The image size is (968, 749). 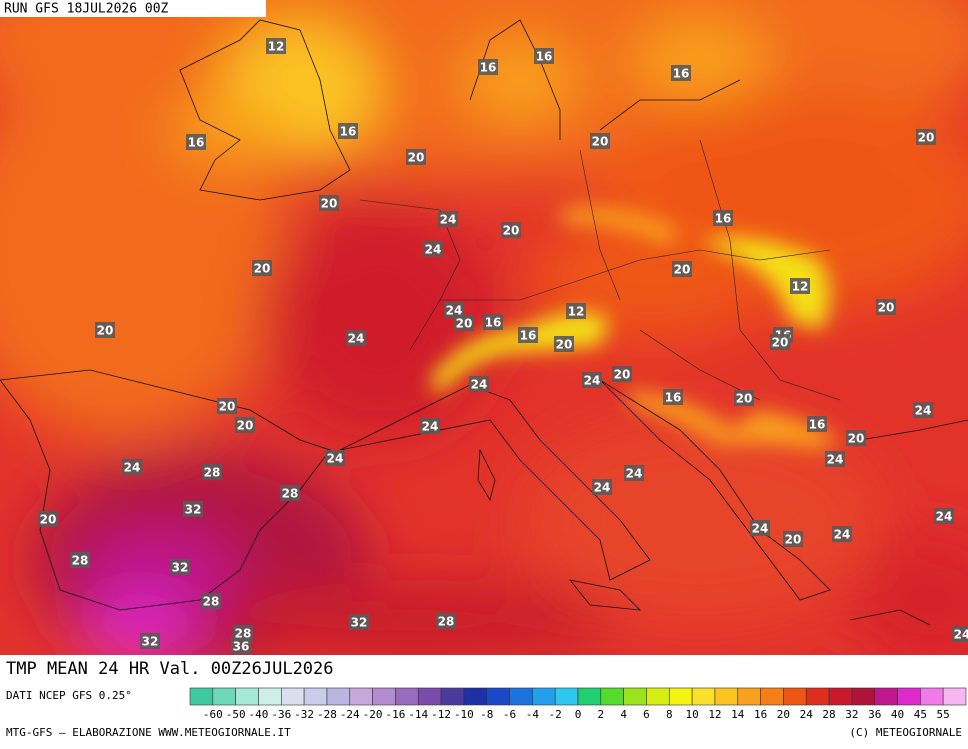 What do you see at coordinates (464, 714) in the screenshot?
I see `scale-label: -10` at bounding box center [464, 714].